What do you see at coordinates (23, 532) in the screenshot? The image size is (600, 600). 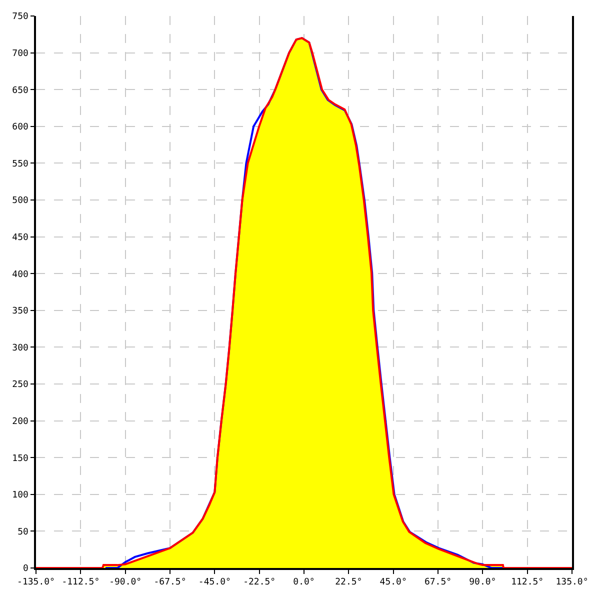 I see `y-tick-label: 50` at bounding box center [23, 532].